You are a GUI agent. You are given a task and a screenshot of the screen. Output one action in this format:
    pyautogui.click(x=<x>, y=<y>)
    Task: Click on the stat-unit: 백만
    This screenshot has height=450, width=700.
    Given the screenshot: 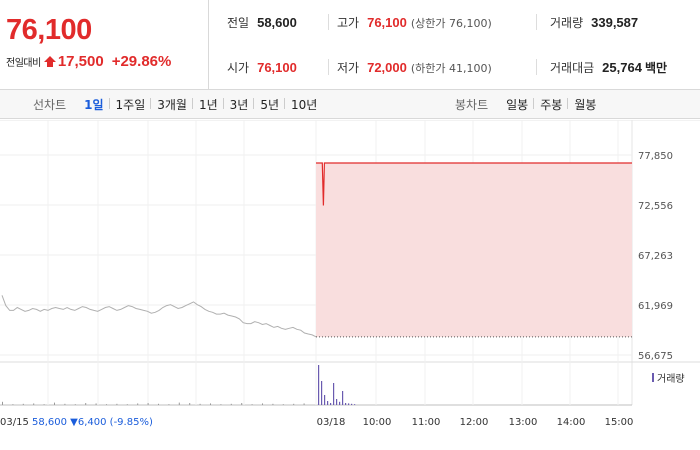 What is the action you would take?
    pyautogui.click(x=656, y=68)
    